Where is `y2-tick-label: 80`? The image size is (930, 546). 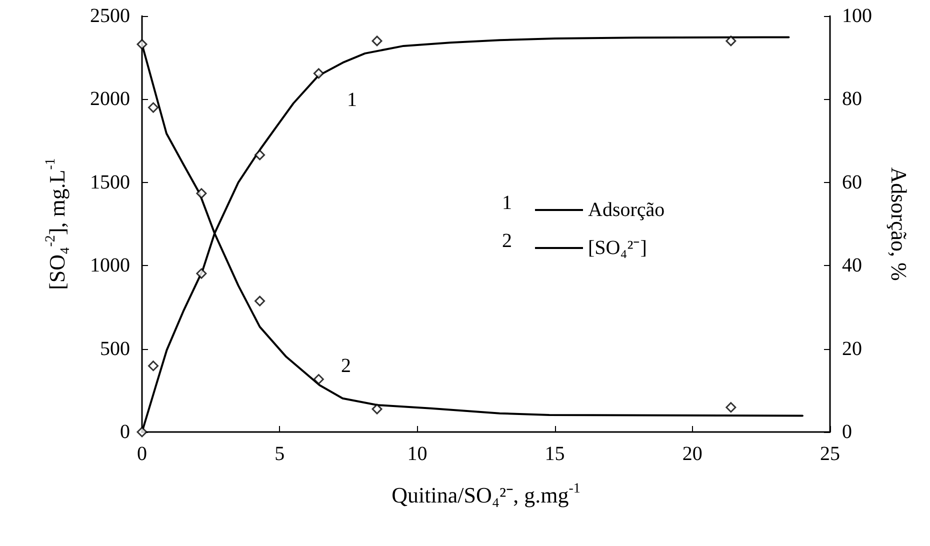 y2-tick-label: 80 is located at coordinates (852, 99).